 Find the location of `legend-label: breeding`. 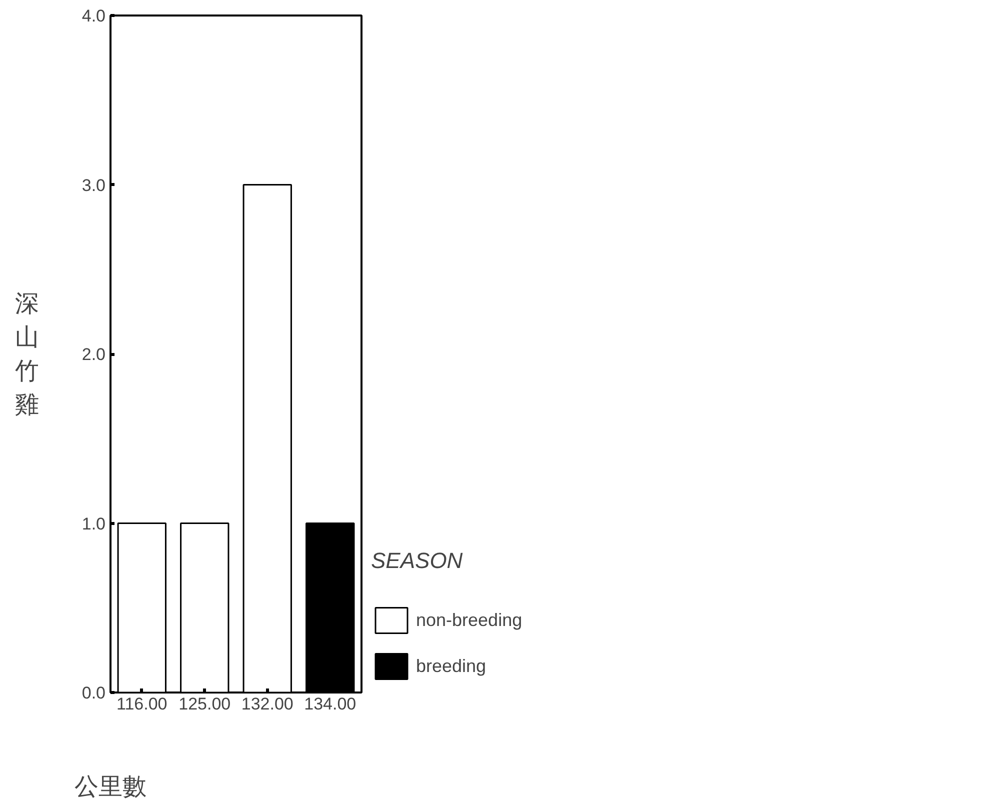

legend-label: breeding is located at coordinates (451, 666).